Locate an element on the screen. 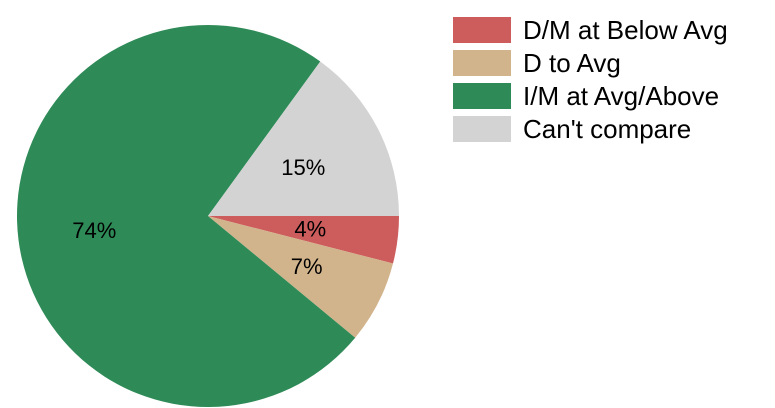  legend-label: I/M at Avg/Above is located at coordinates (621, 96).